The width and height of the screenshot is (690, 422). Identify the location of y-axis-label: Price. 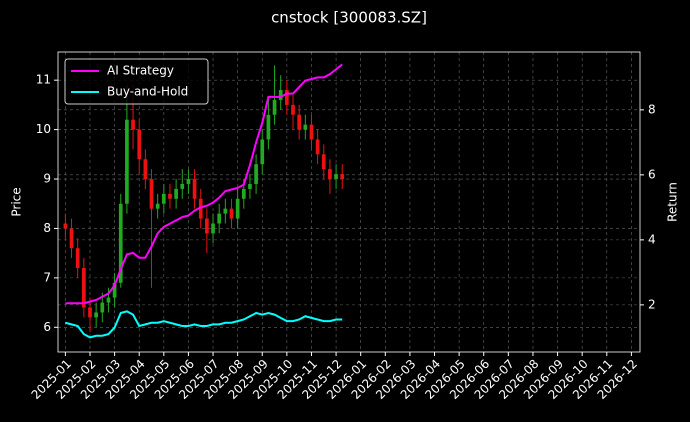
(17, 201).